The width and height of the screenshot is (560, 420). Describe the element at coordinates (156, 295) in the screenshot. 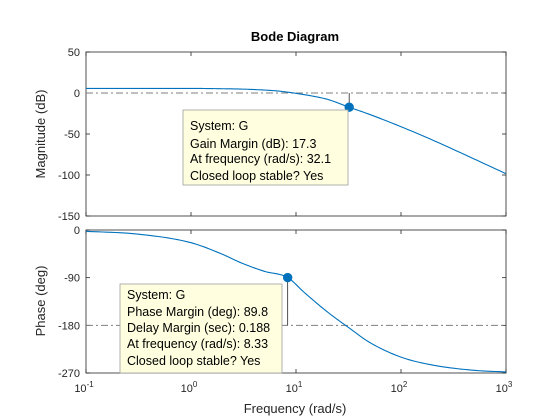

I see `phase-datatip-line: System: G` at that location.